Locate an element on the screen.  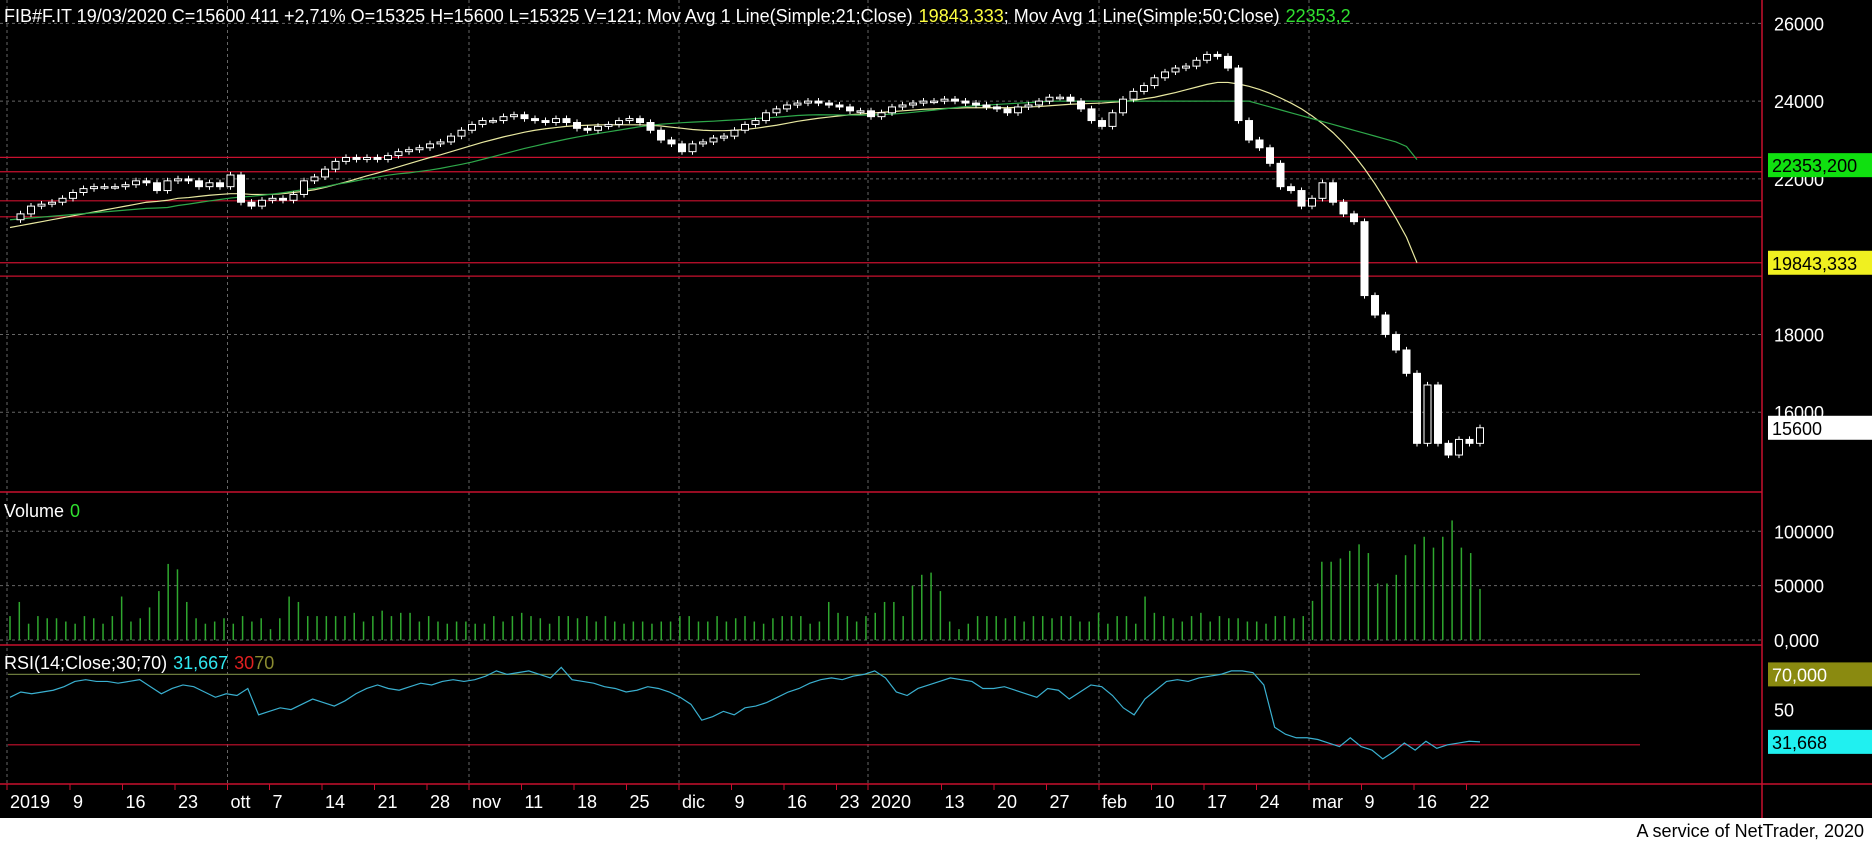
x-tick-label: 23 is located at coordinates (188, 802).